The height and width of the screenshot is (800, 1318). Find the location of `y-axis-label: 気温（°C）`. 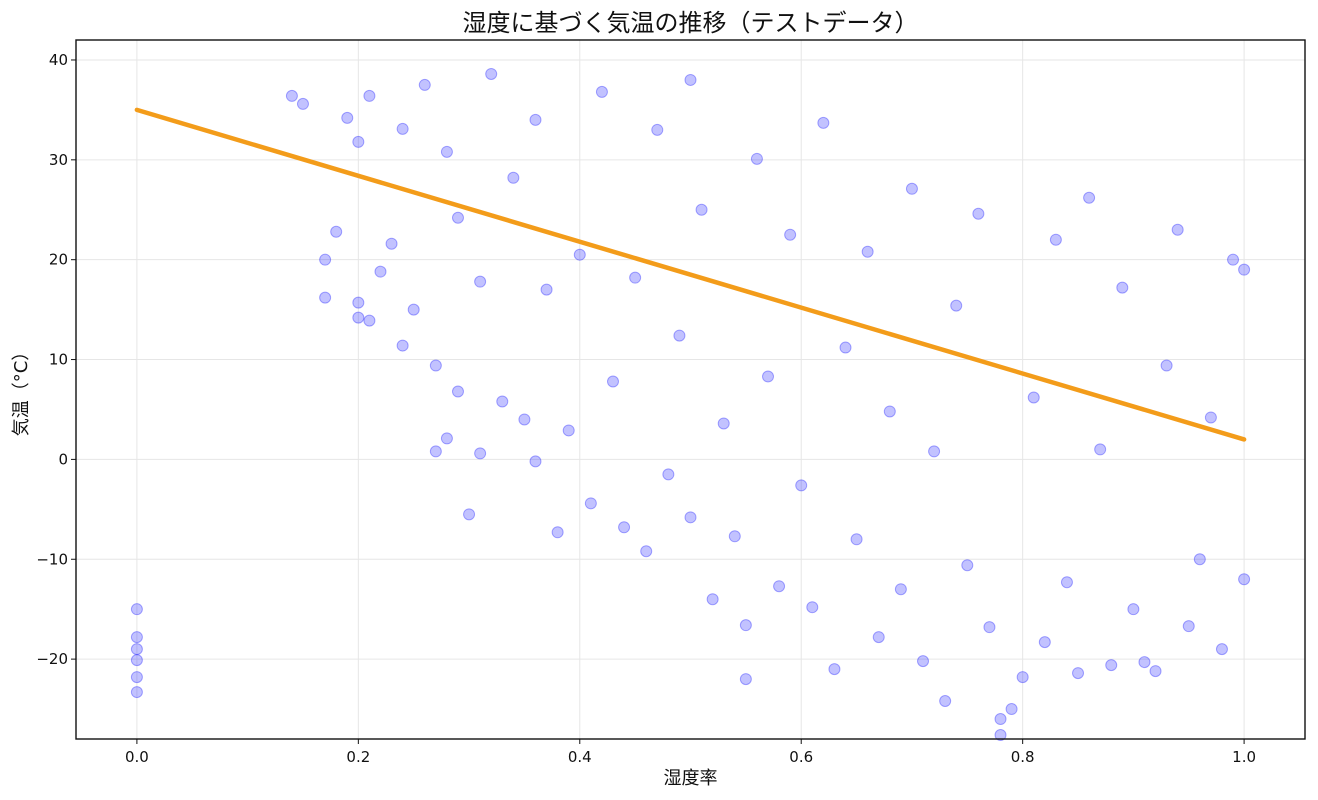

y-axis-label: 気温（°C） is located at coordinates (21, 390).